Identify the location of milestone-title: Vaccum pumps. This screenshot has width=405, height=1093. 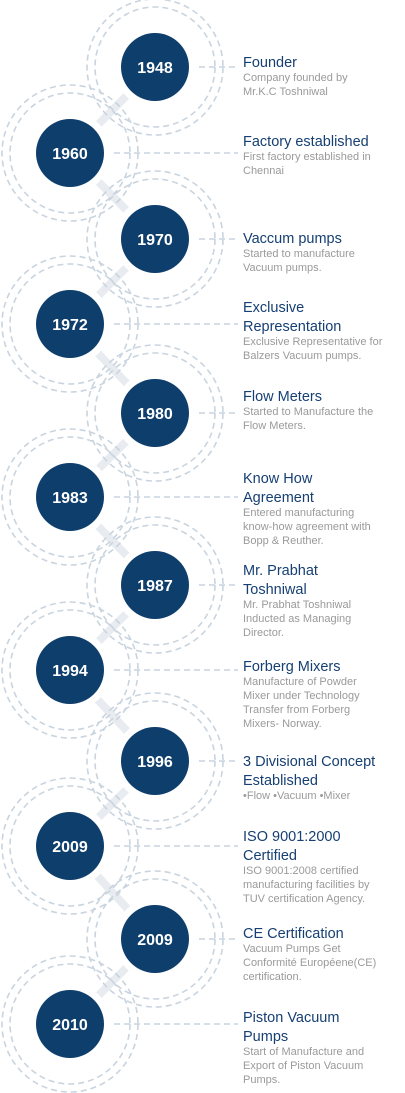
(292, 239).